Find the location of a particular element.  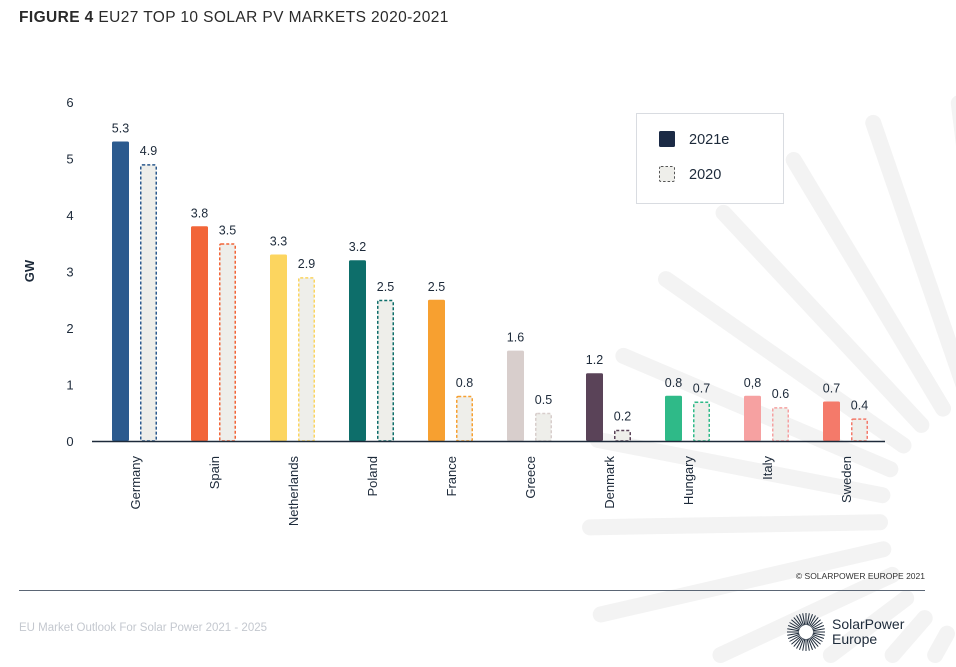

data-label: 0.5 is located at coordinates (543, 400).